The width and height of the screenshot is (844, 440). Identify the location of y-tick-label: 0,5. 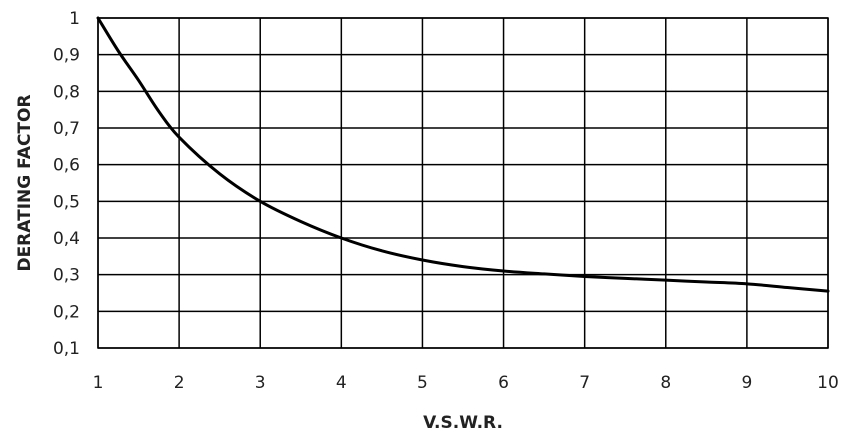
(66, 202).